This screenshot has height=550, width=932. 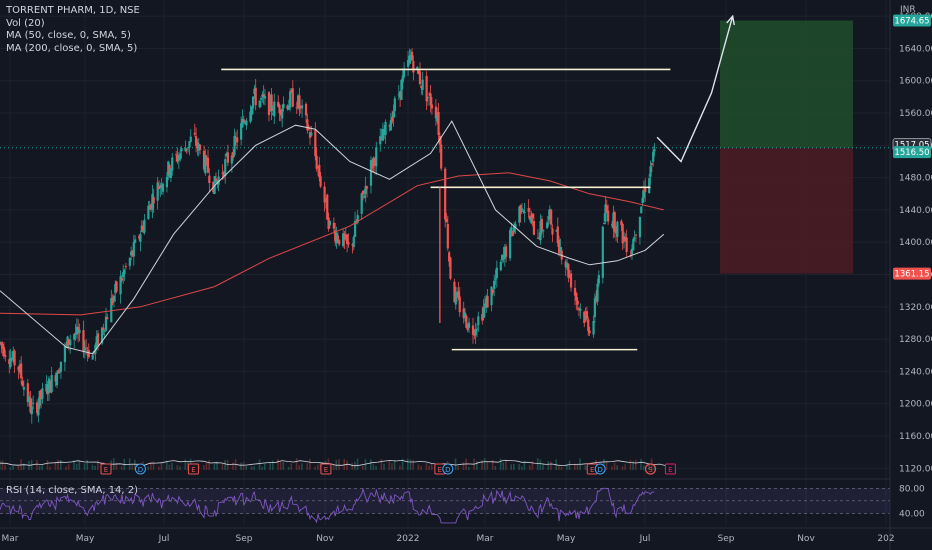 What do you see at coordinates (650, 470) in the screenshot?
I see `event-label: S` at bounding box center [650, 470].